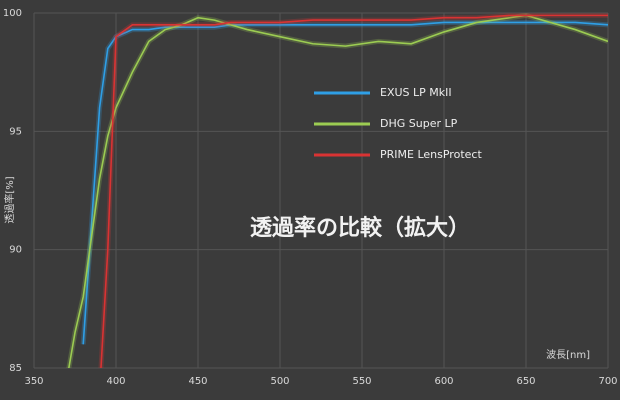 This screenshot has height=400, width=620. What do you see at coordinates (15, 368) in the screenshot?
I see `y-tick-label: 85` at bounding box center [15, 368].